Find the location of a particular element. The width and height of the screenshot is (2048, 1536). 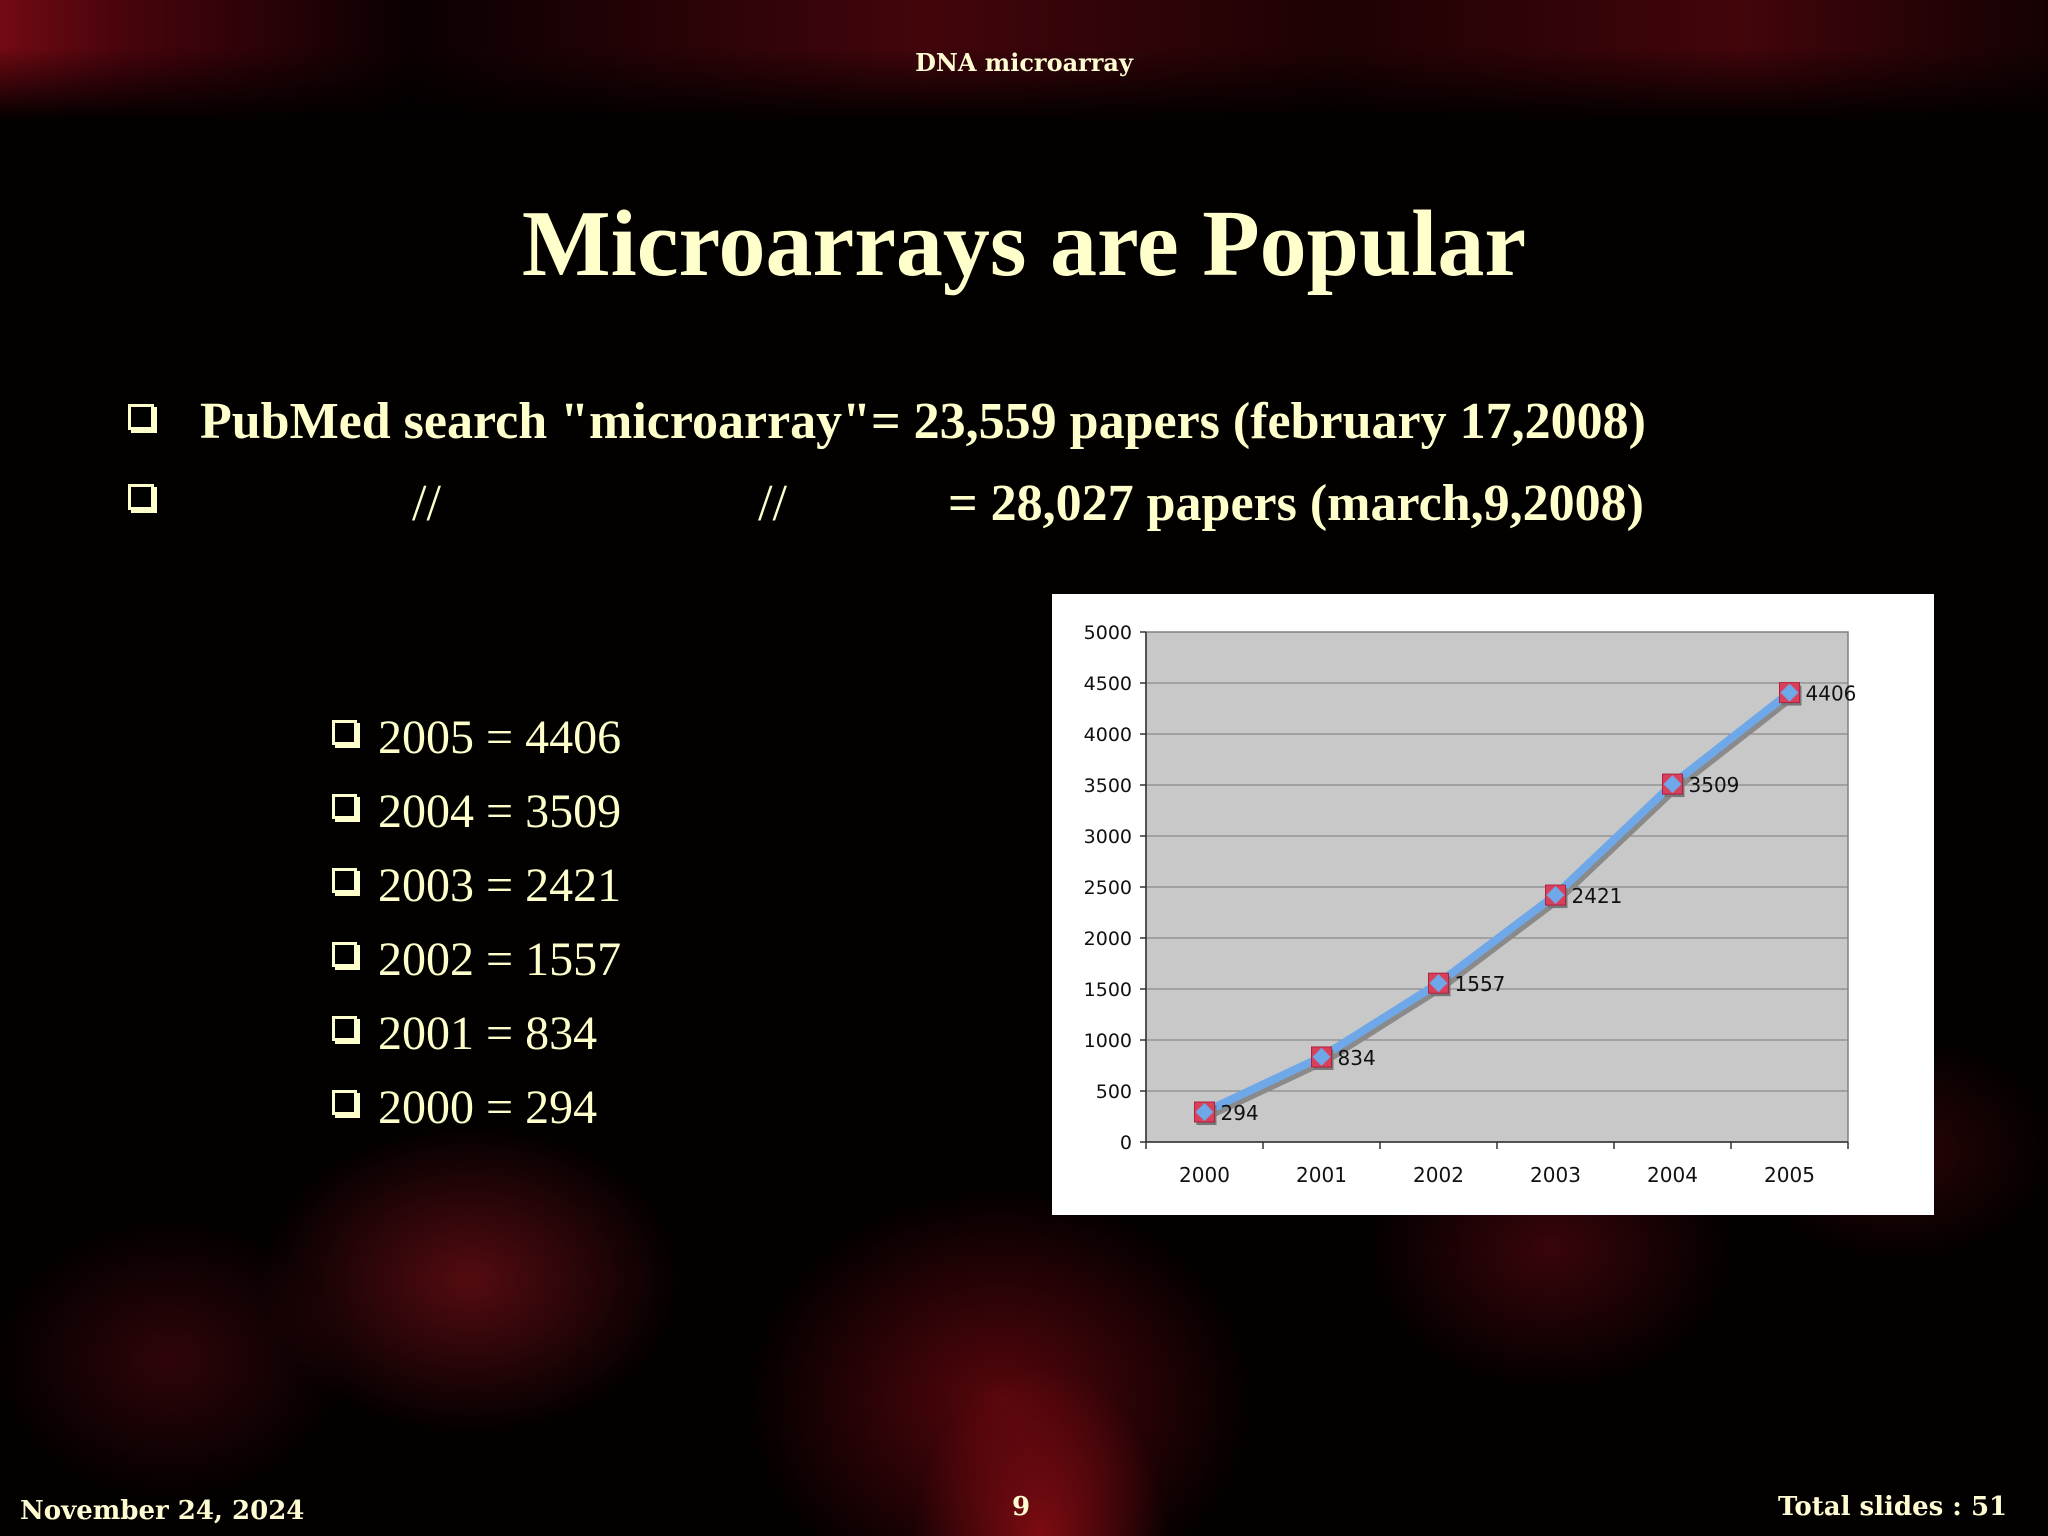

data-label: 294 is located at coordinates (1240, 1113).